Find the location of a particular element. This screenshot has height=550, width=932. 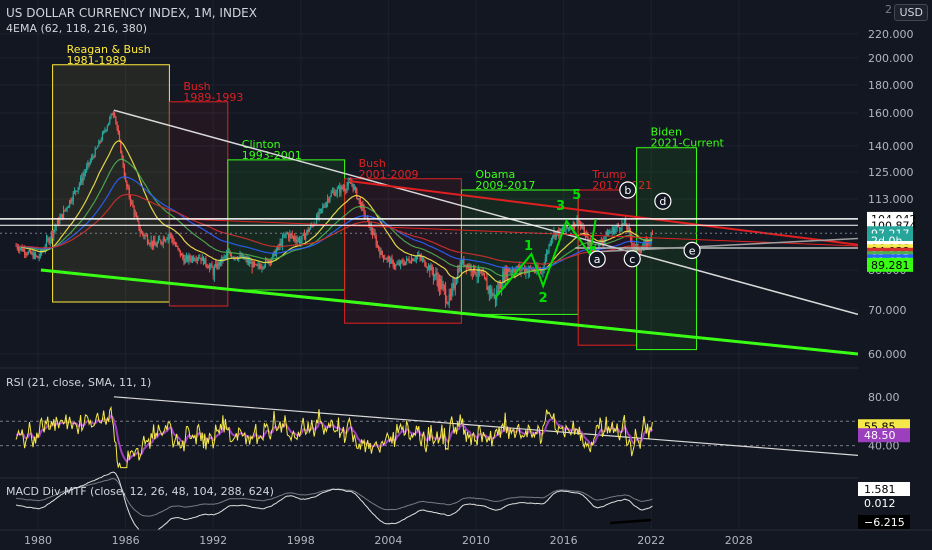

currency-button: USD is located at coordinates (911, 12).